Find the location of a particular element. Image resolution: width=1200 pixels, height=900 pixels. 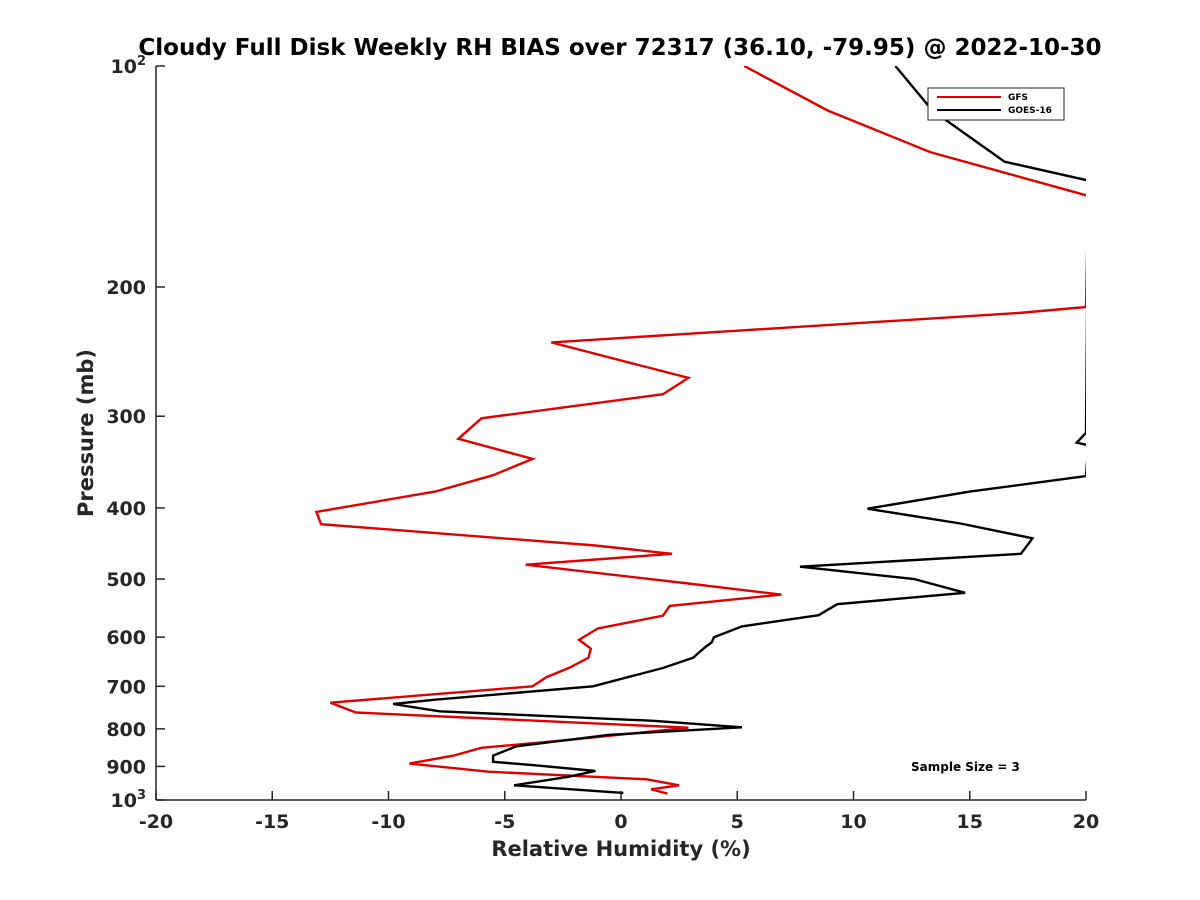

y-tick-label: 800 is located at coordinates (126, 730).